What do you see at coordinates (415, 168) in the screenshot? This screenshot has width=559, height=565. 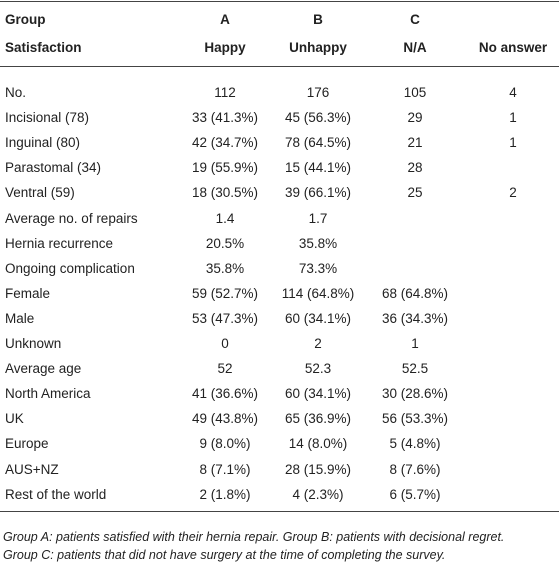 I see `table-cell: 28` at bounding box center [415, 168].